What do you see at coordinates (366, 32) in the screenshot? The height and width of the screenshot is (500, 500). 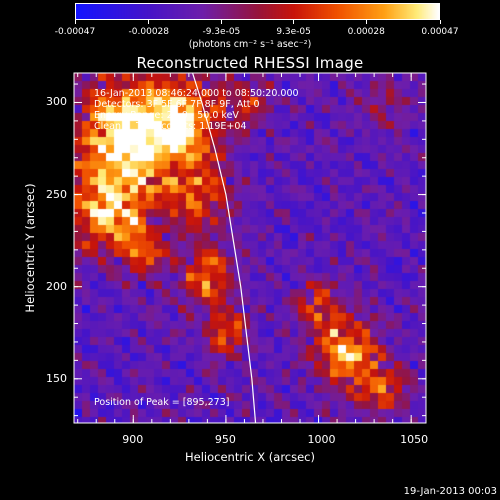 I see `colorbar-tick-label: 0.00028` at bounding box center [366, 32].